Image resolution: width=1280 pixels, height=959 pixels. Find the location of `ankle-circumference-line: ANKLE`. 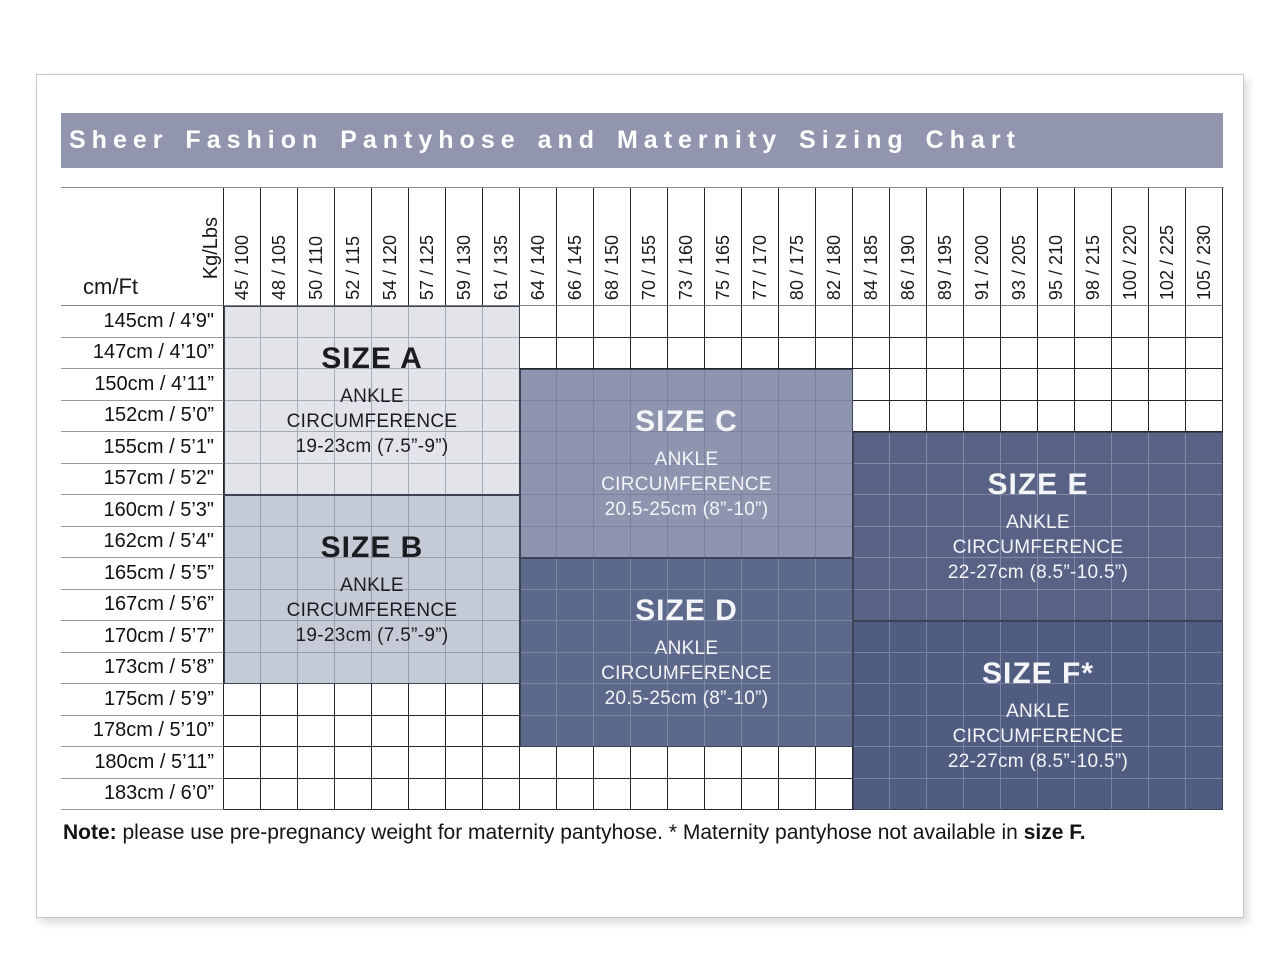

ankle-circumference-line: ANKLE is located at coordinates (372, 585).